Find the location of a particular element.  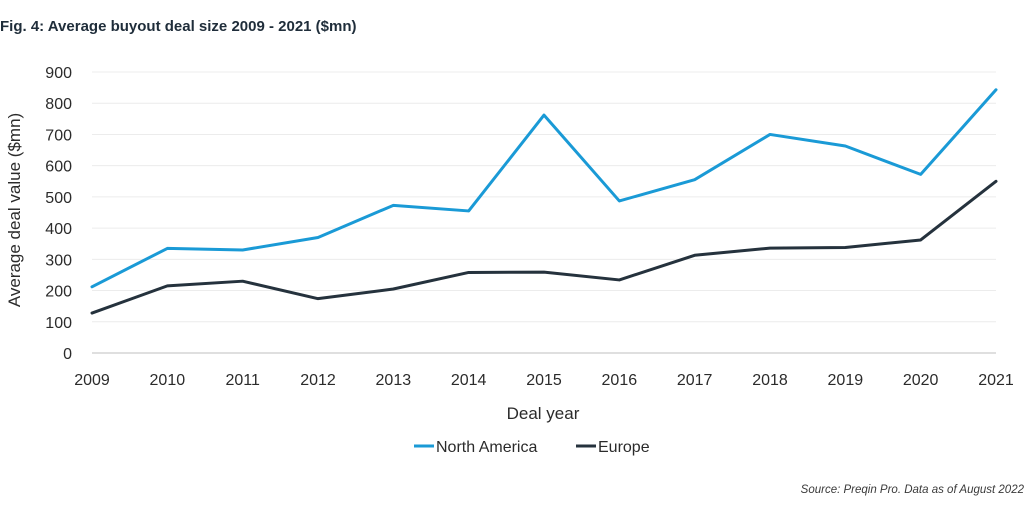

x-tick-label: 2020 is located at coordinates (921, 380).